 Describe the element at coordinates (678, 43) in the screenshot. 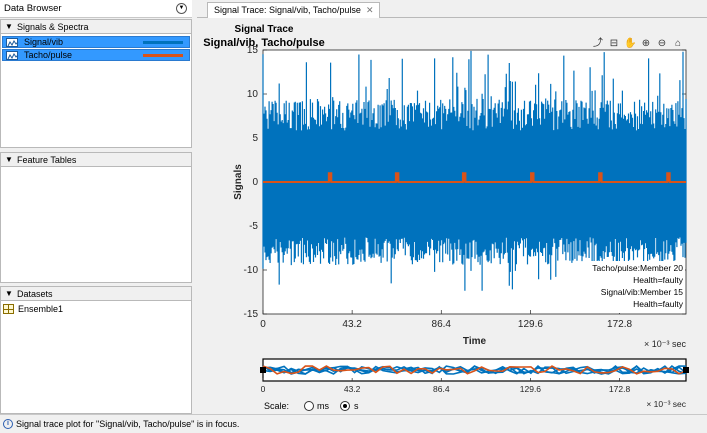

I see `home-icon: ⌂` at that location.